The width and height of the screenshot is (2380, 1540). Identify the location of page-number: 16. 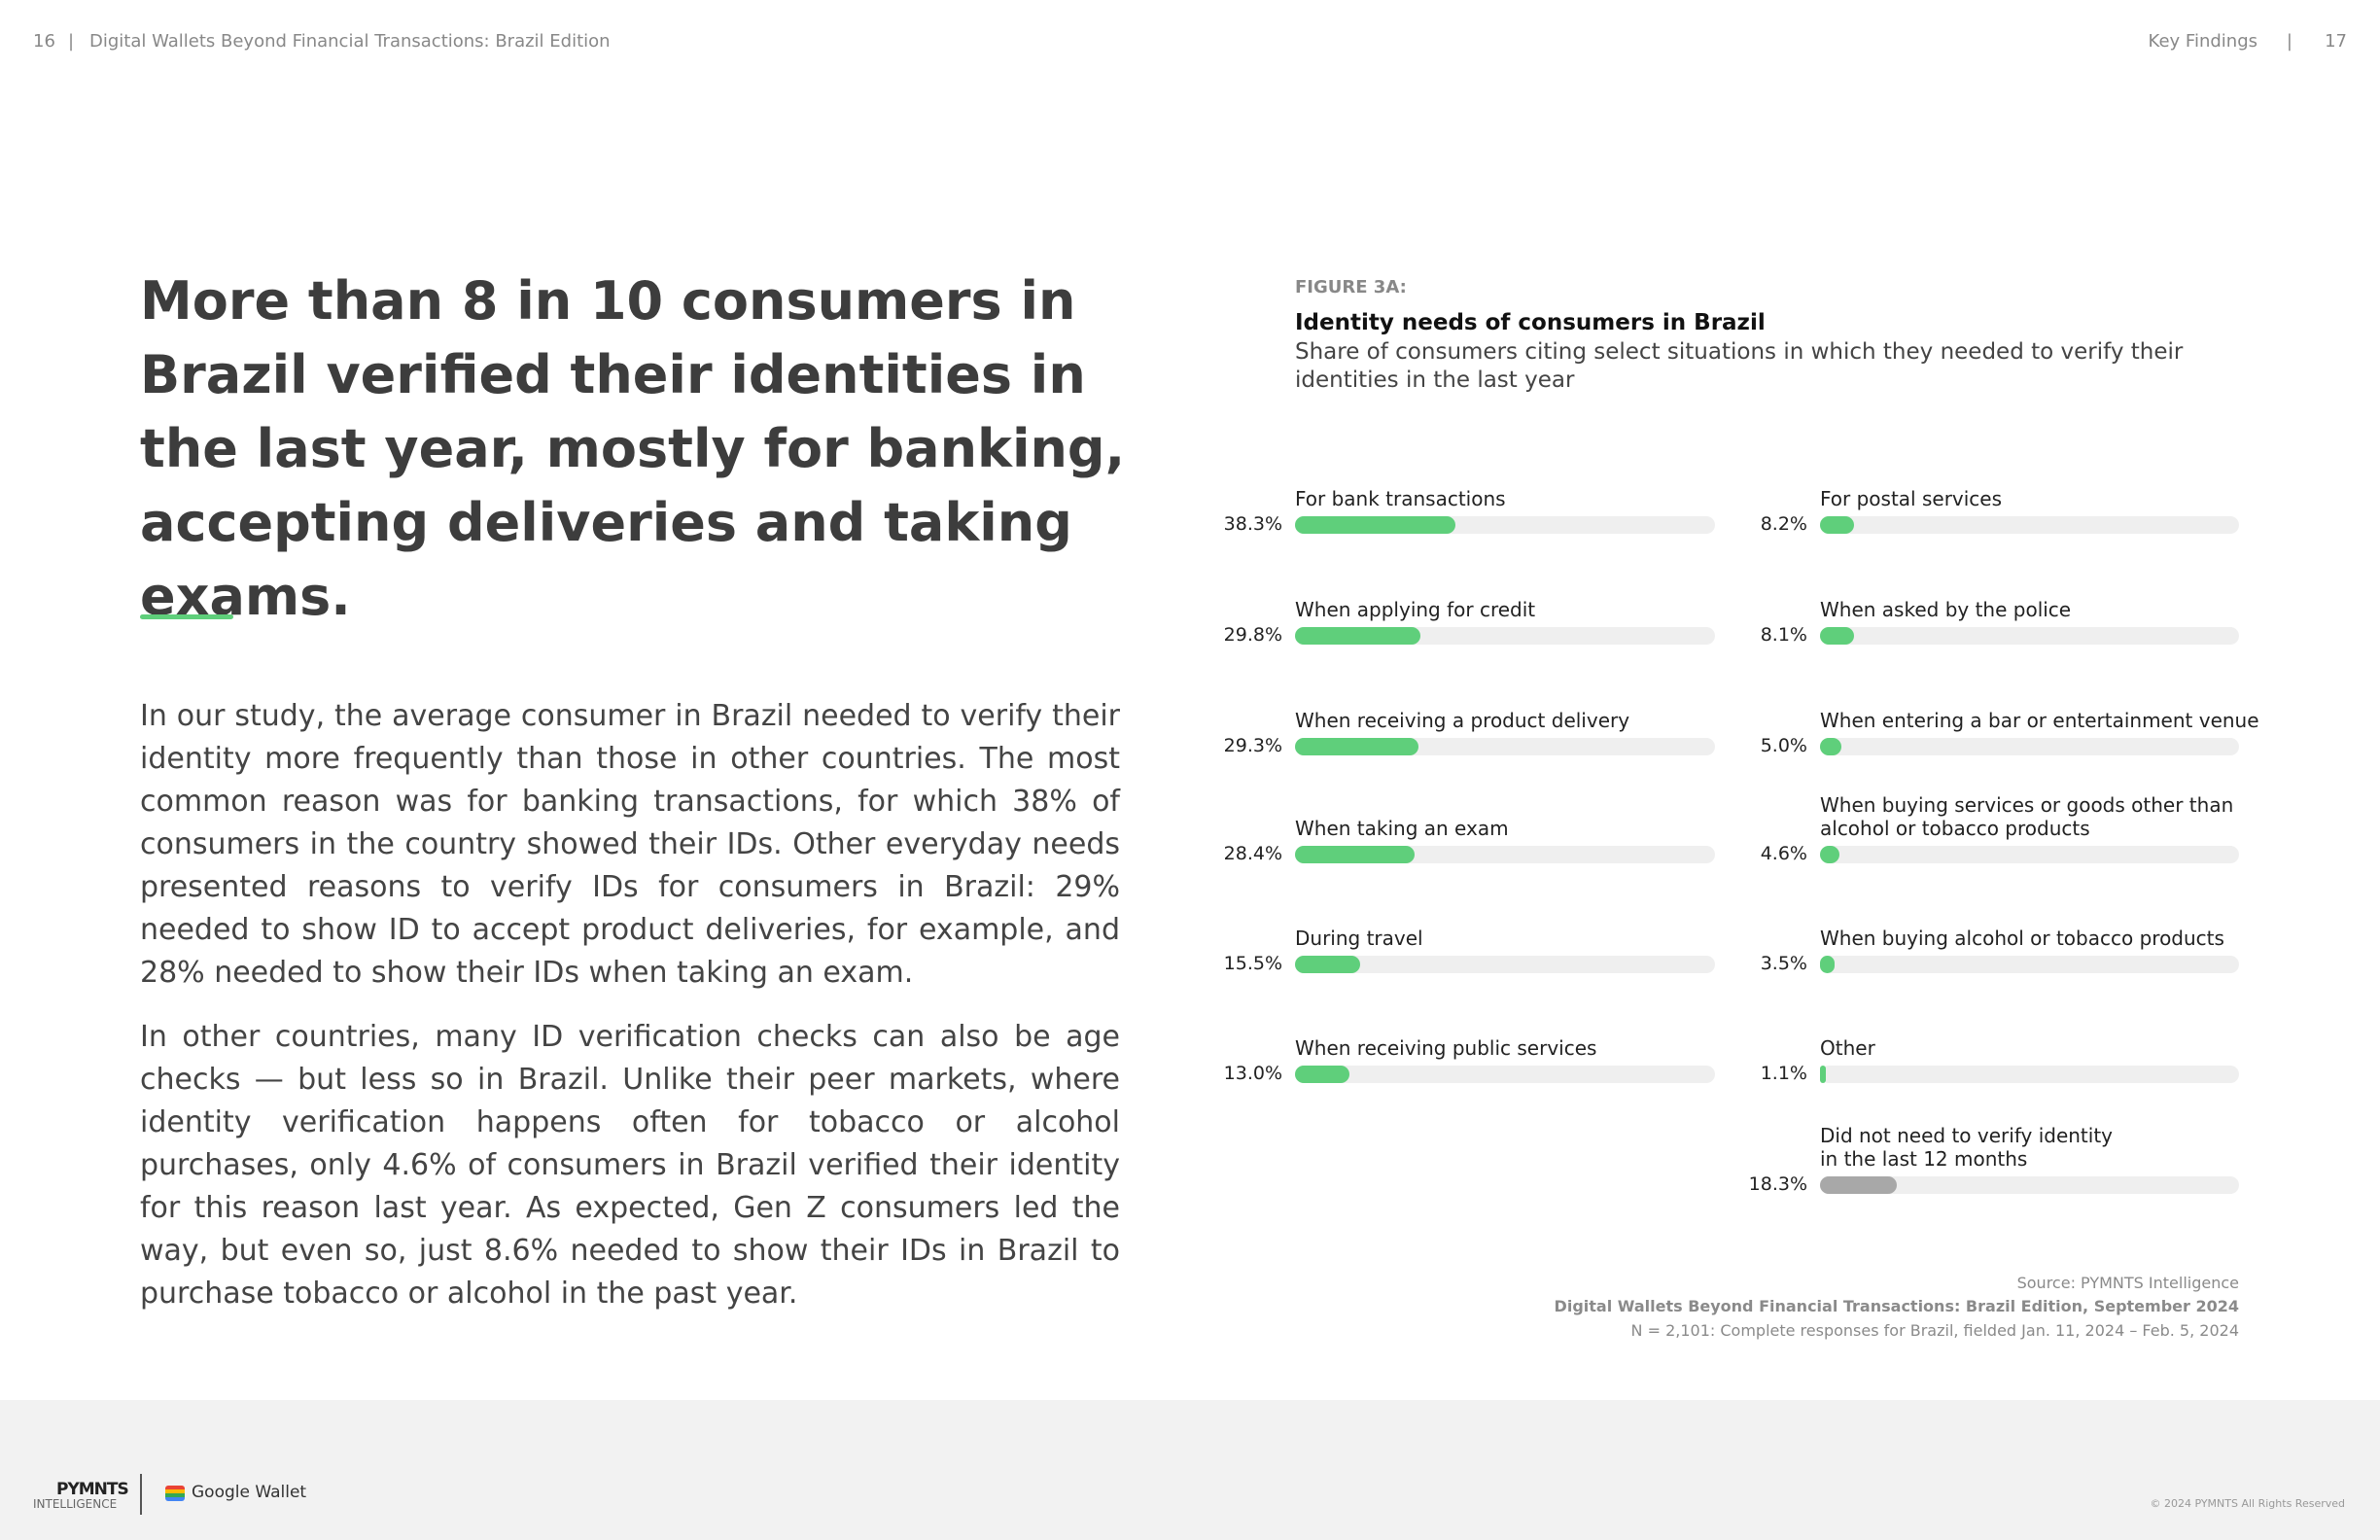
(44, 41).